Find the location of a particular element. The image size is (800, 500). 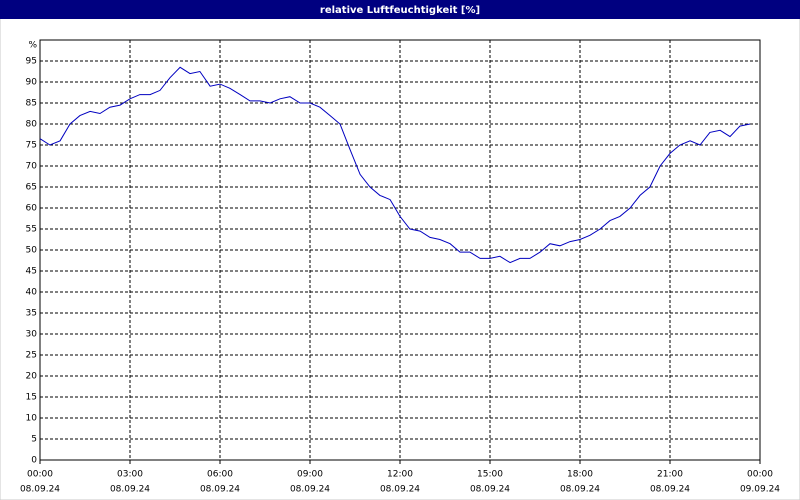

x-tick-label: 18:00 is located at coordinates (580, 475).